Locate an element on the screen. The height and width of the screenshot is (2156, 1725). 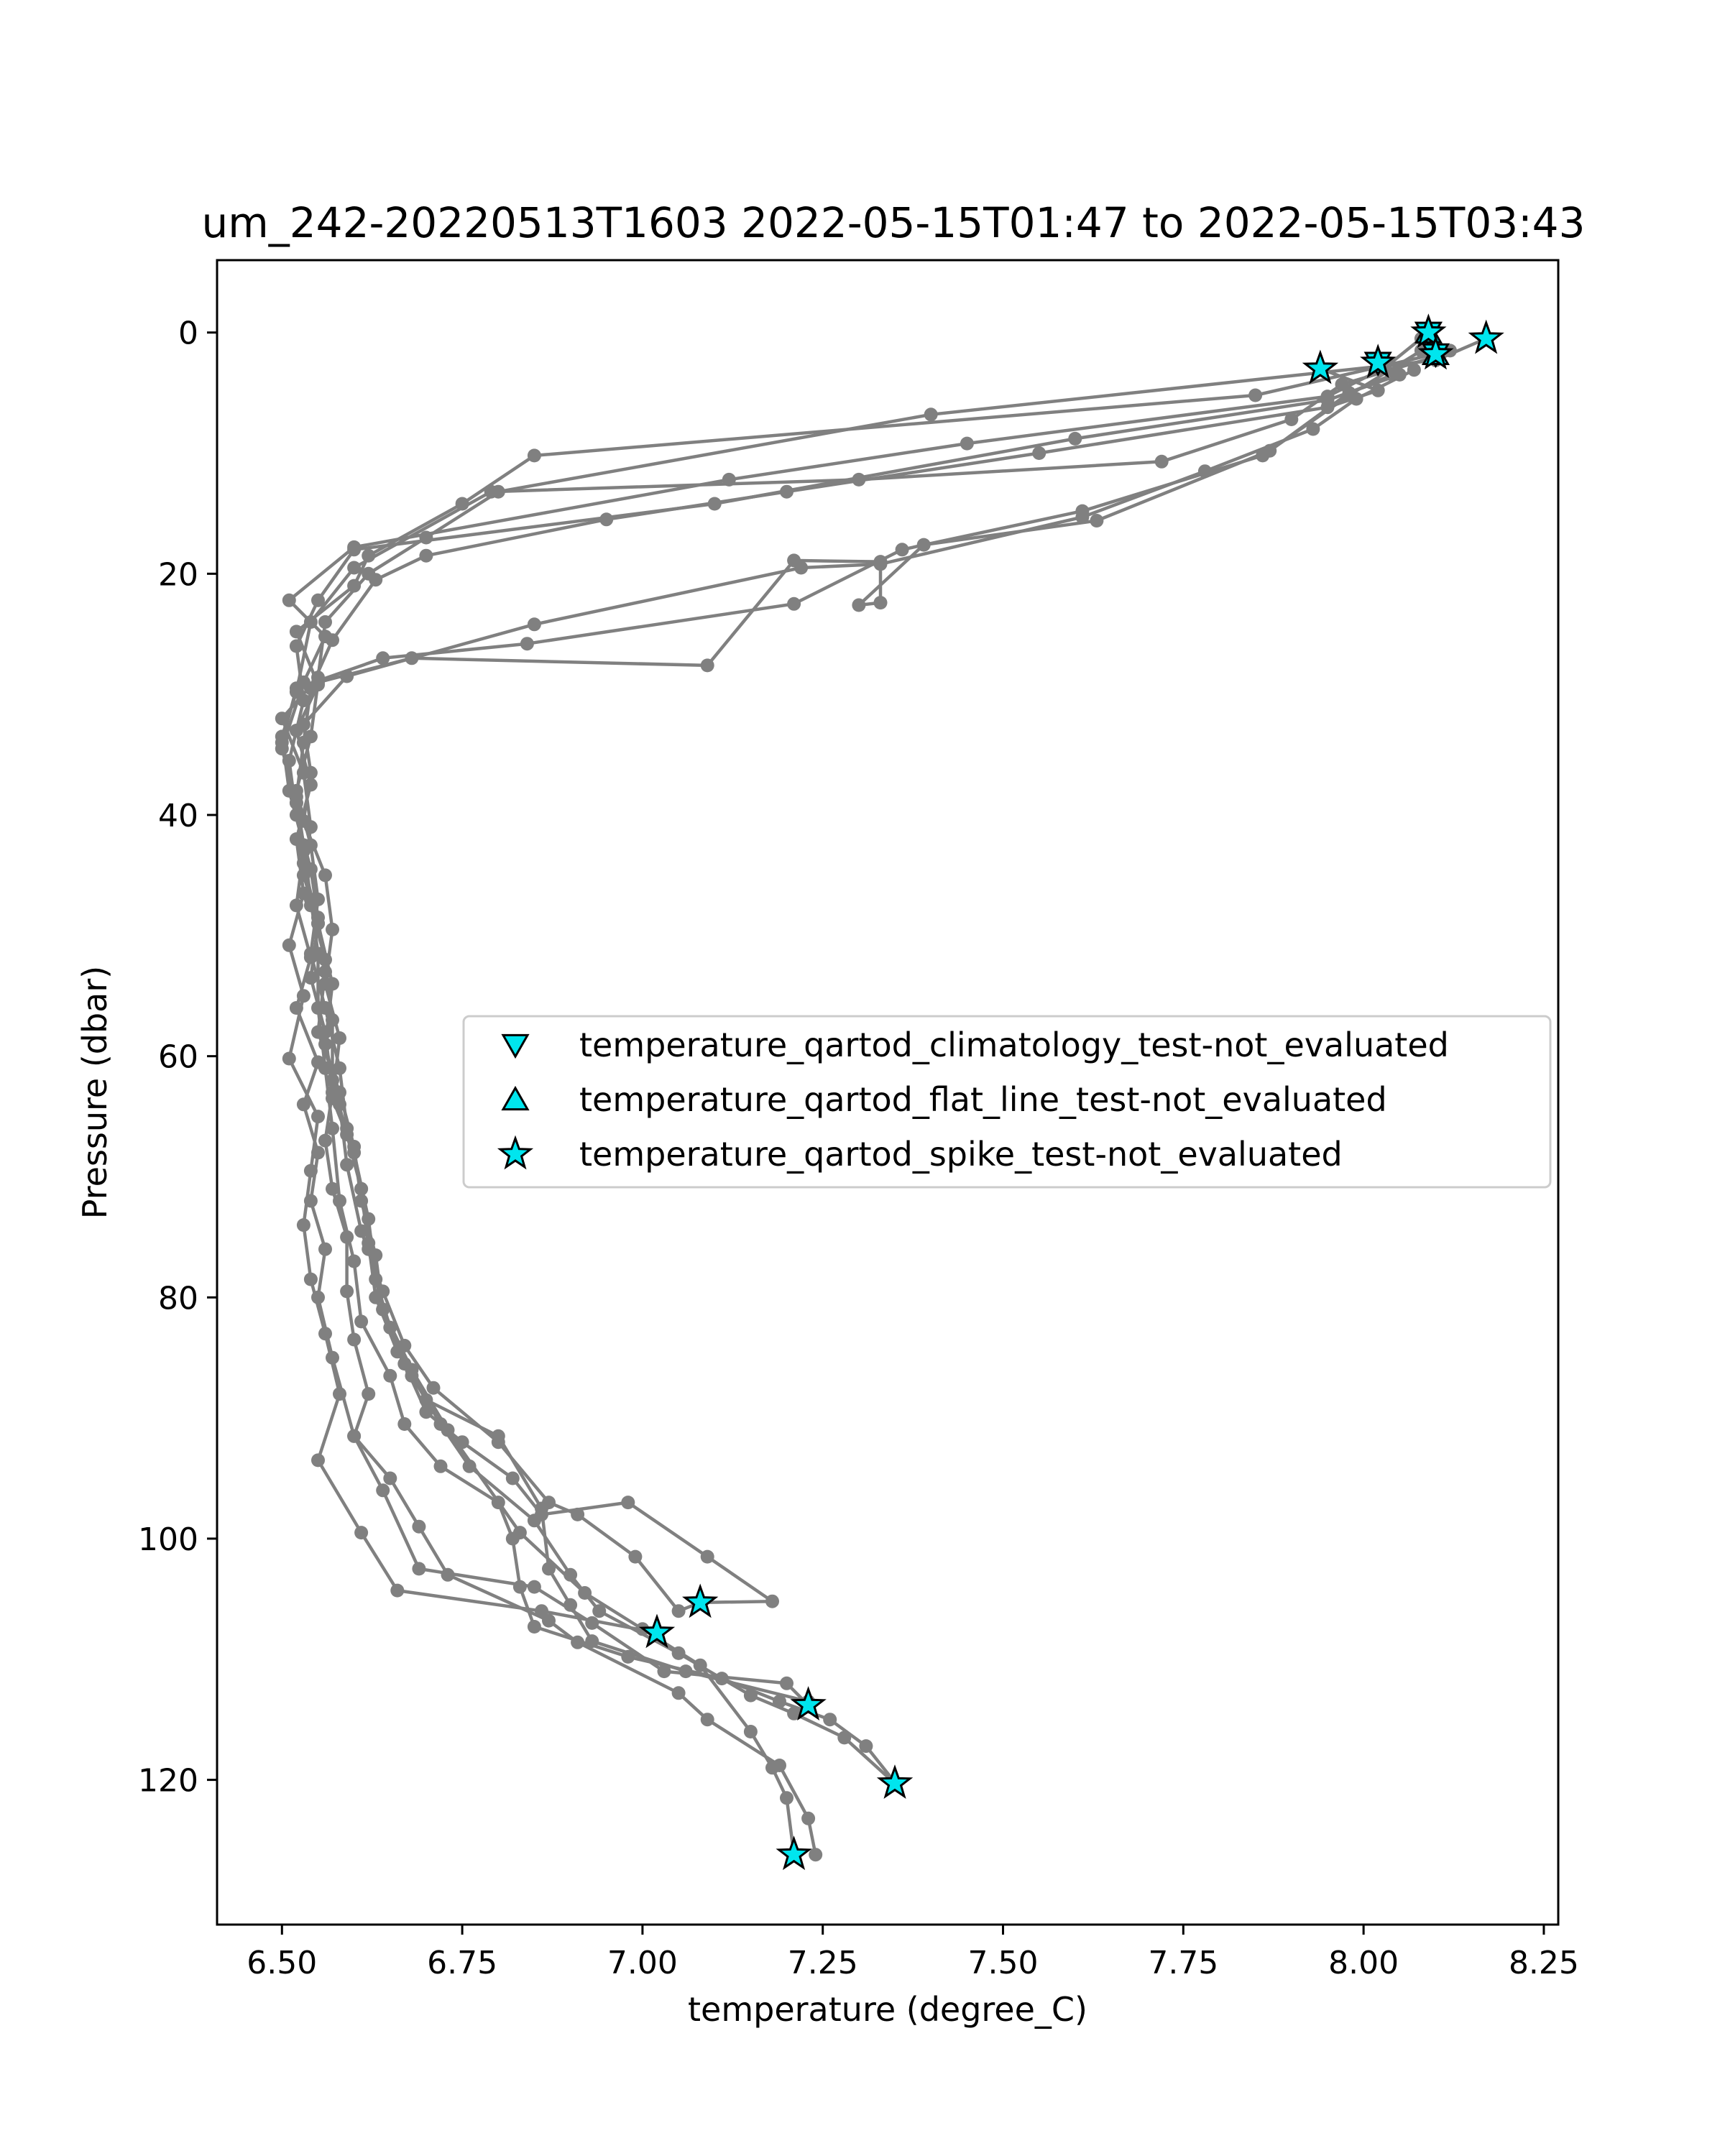
y-tick-label: 40 is located at coordinates (178, 816).